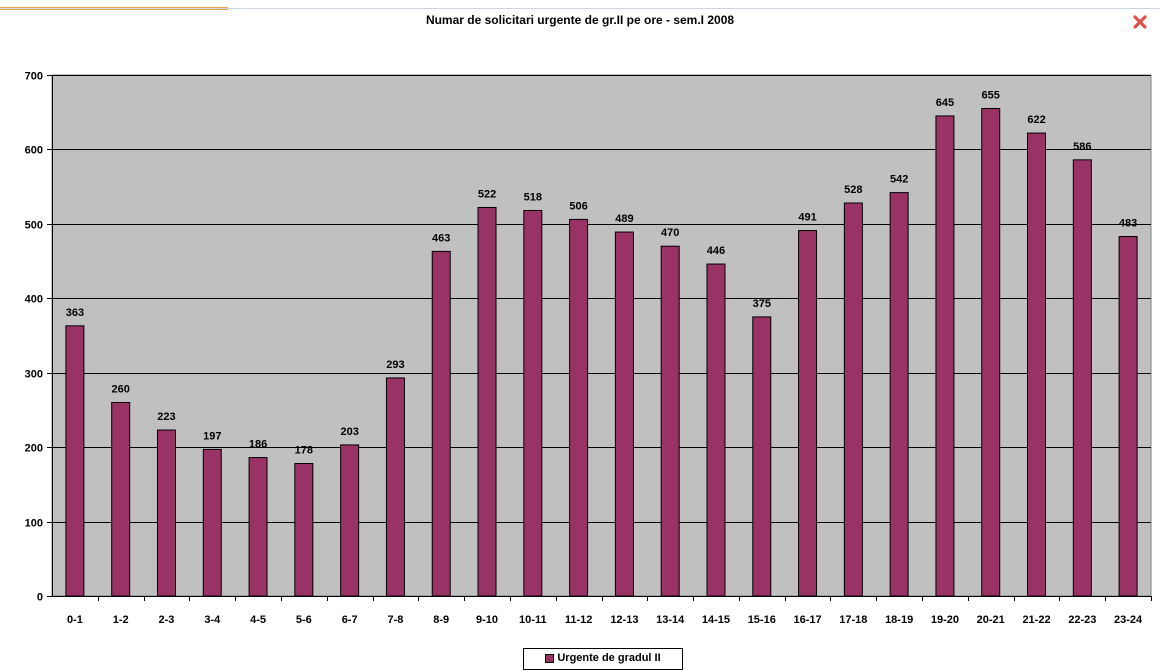 The image size is (1160, 670). Describe the element at coordinates (670, 233) in the screenshot. I see `data-label: 470` at that location.